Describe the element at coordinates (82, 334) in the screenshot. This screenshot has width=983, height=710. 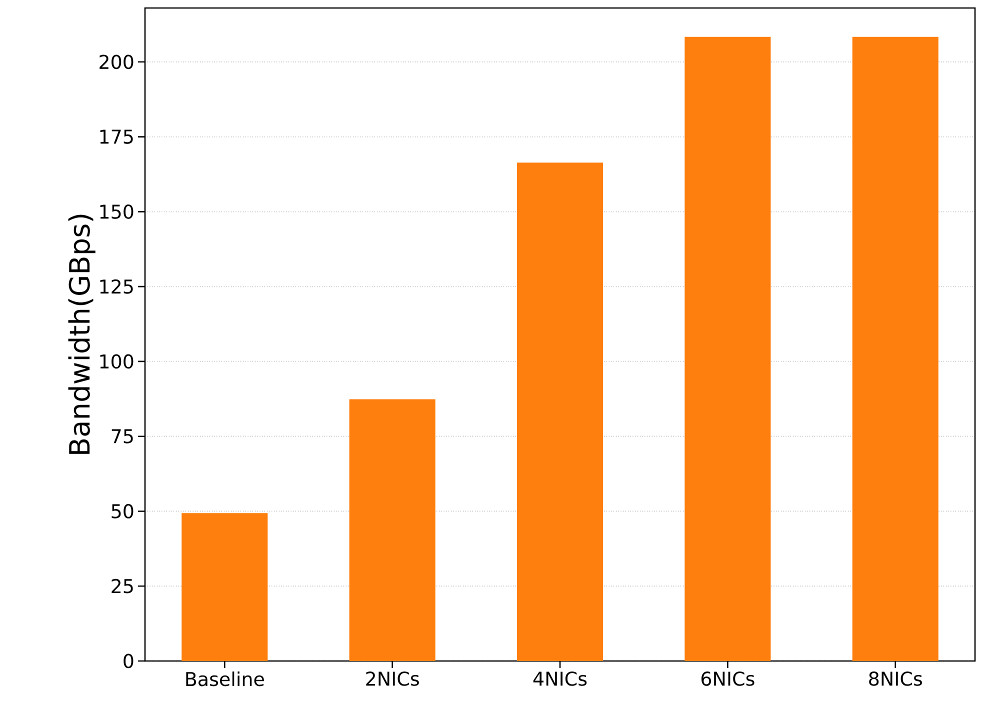
I see `y-axis-title: Bandwidth(GBps)` at that location.